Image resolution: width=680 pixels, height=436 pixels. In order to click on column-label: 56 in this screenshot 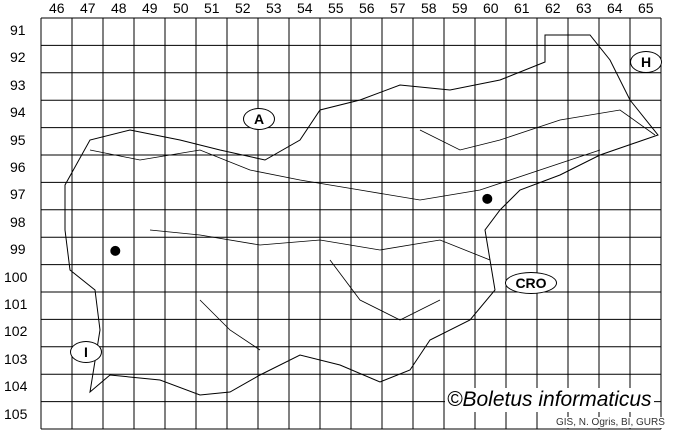, I will do `click(367, 8)`.